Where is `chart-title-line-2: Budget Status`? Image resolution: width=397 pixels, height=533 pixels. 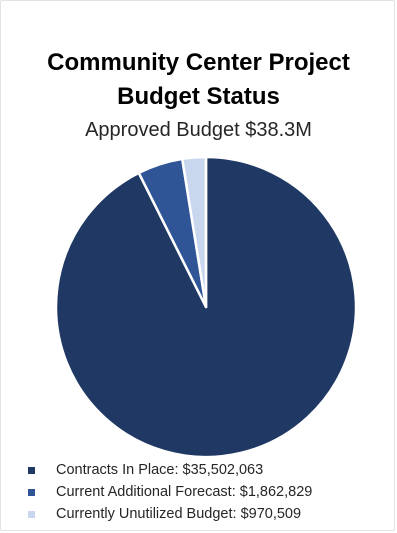 chart-title-line-2: Budget Status is located at coordinates (198, 96).